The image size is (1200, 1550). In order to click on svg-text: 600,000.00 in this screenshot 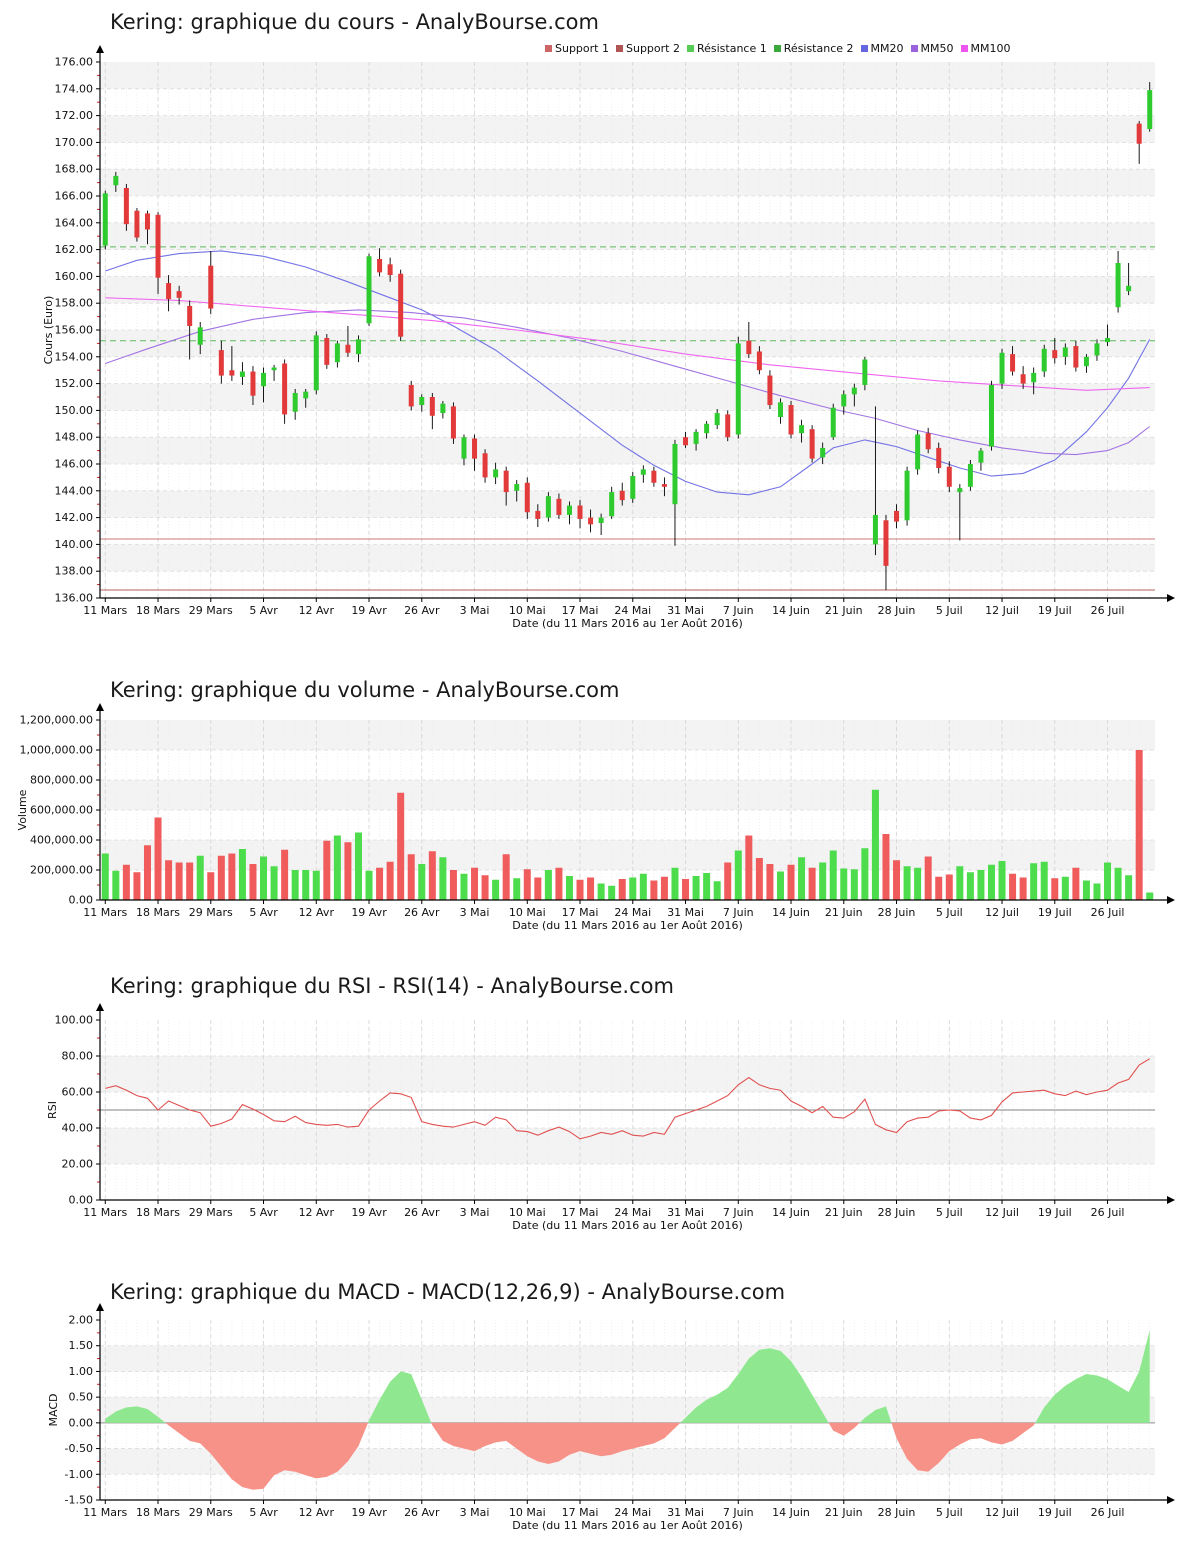, I will do `click(61, 810)`.